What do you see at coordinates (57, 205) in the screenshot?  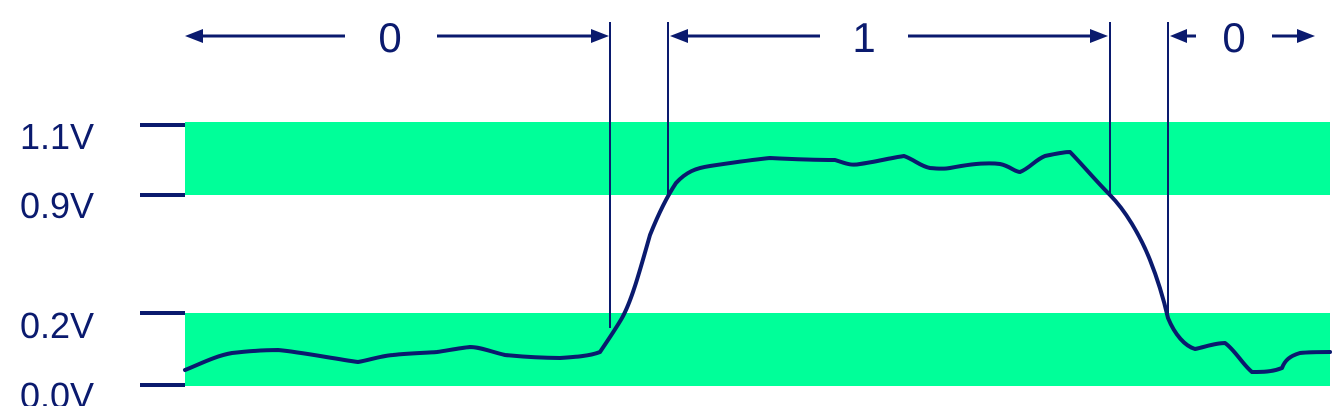 I see `voltage-label-0-9v: 0.9V` at bounding box center [57, 205].